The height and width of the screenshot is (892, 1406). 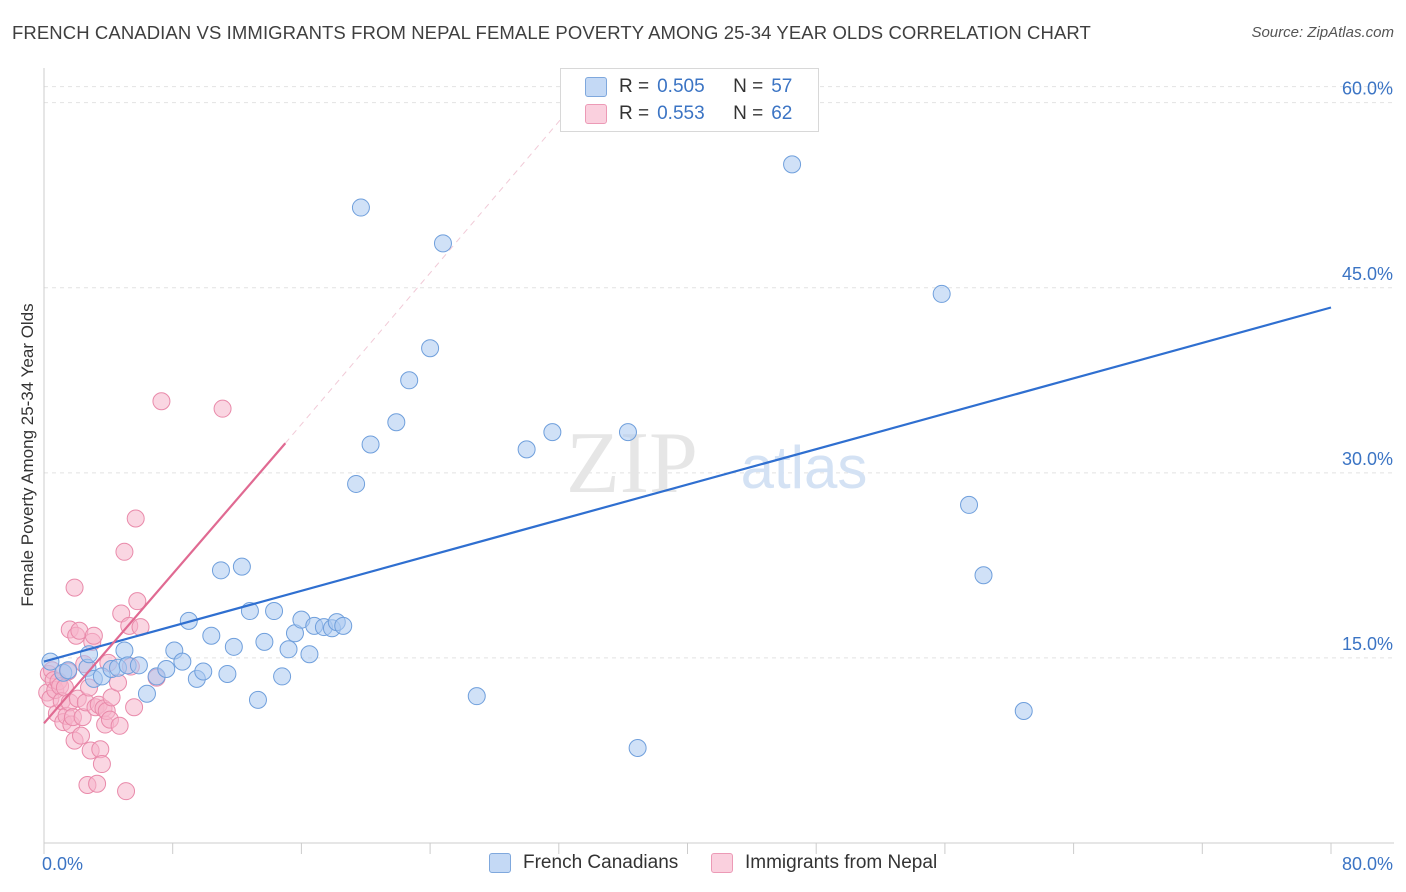 What do you see at coordinates (1322, 32) in the screenshot?
I see `source-label: Source: ZipAtlas.com` at bounding box center [1322, 32].